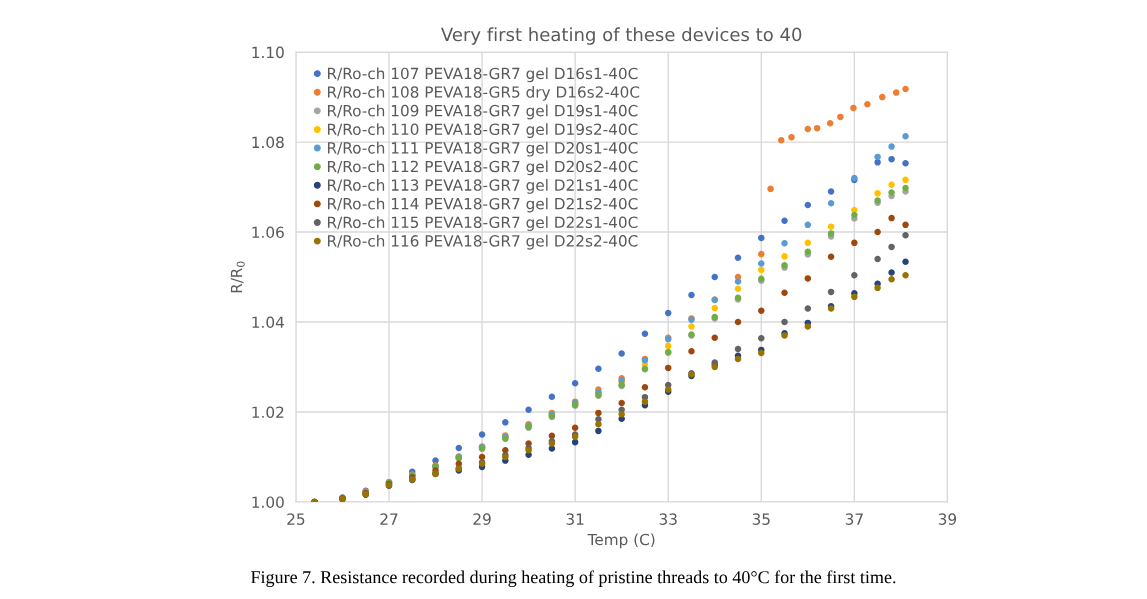 This screenshot has height=599, width=1147. I want to click on legend-label: R/Ro-ch 113 PEVA18-GR7 gel D21s1-40C, so click(482, 186).